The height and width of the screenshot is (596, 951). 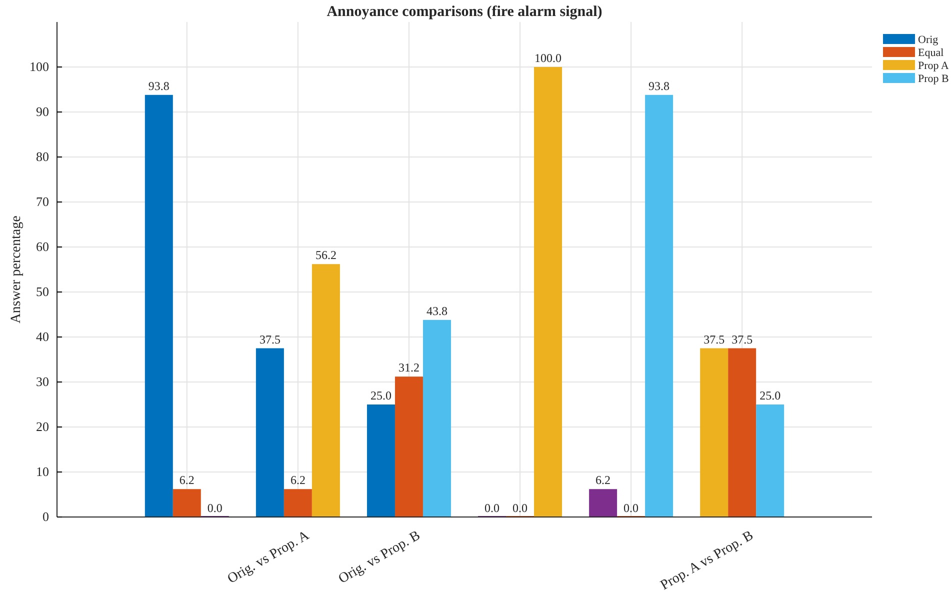 I want to click on x-tick-label: Orig. vs Prop. A, so click(x=269, y=558).